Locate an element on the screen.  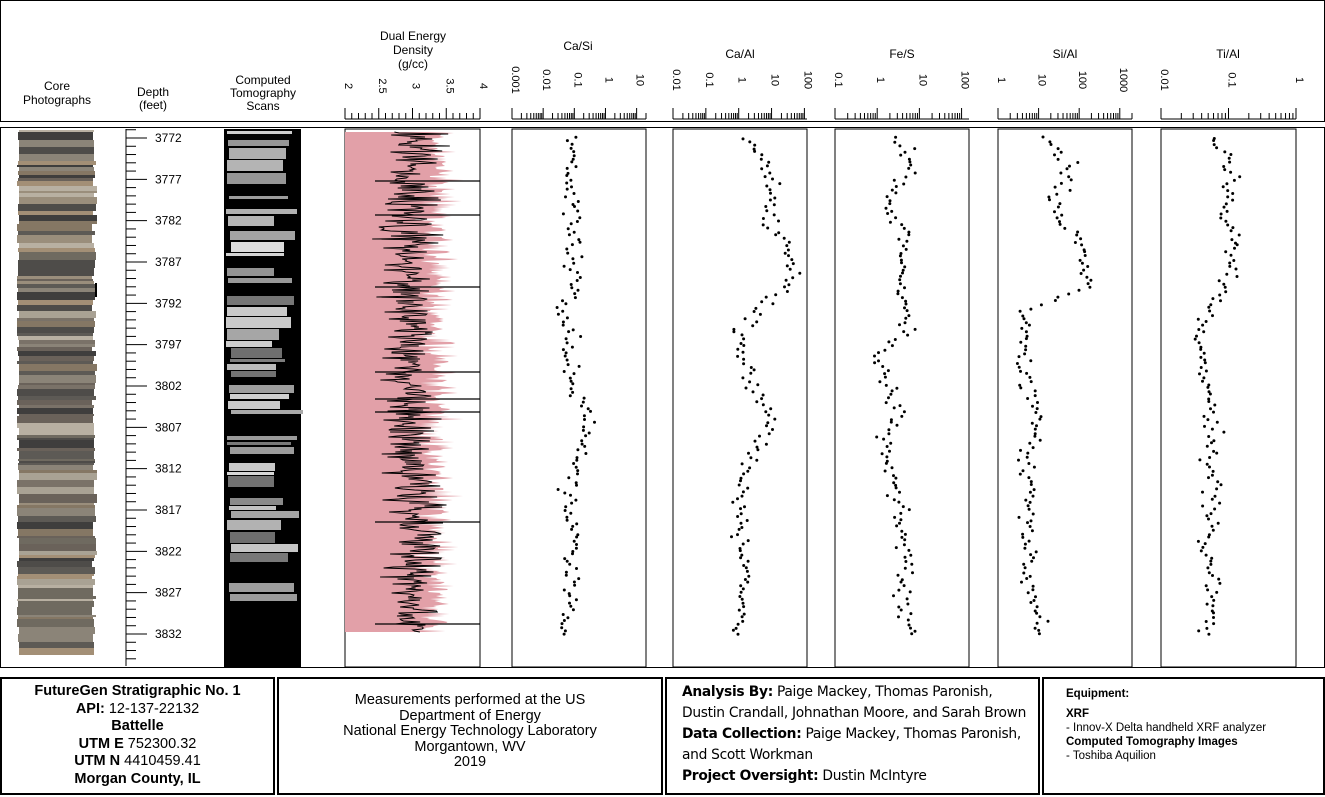
xrf-value: - Innov-X Delta handheld XRF analyzer is located at coordinates (1166, 728).